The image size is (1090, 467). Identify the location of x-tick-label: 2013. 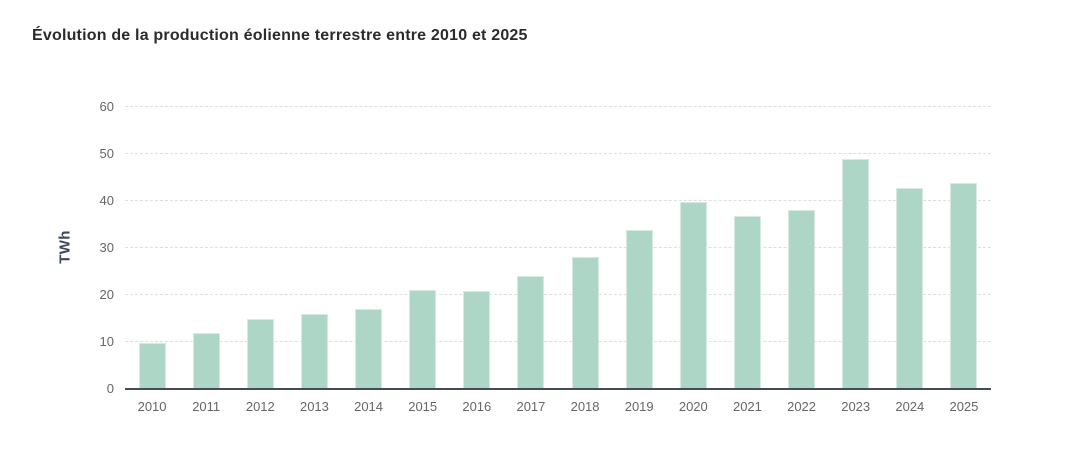
(314, 406).